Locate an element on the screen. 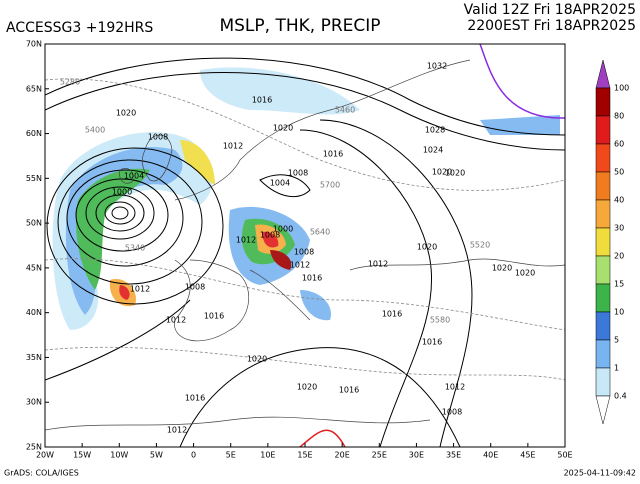  colorbar-label: 10 is located at coordinates (619, 312).